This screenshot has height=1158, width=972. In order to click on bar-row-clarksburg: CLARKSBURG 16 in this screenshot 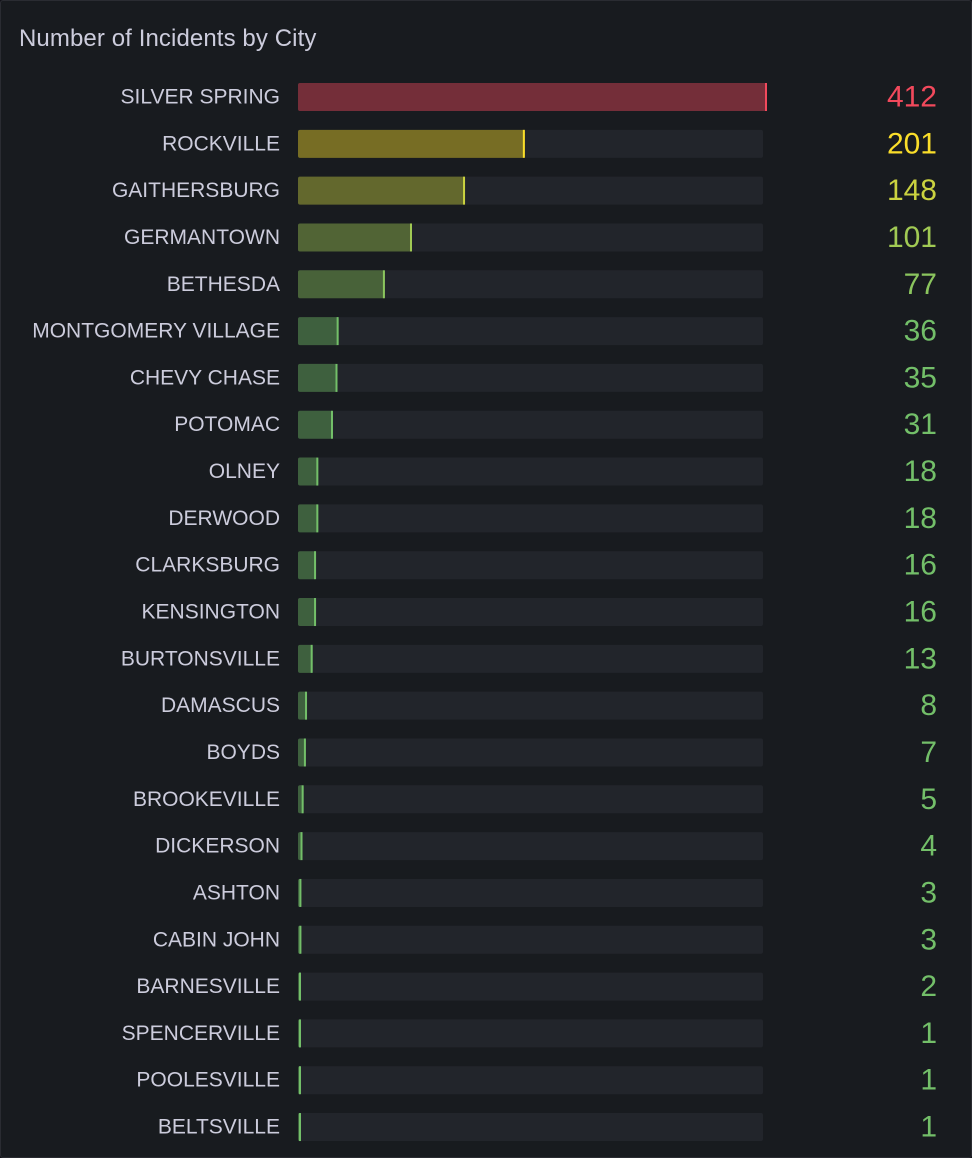, I will do `click(536, 565)`.